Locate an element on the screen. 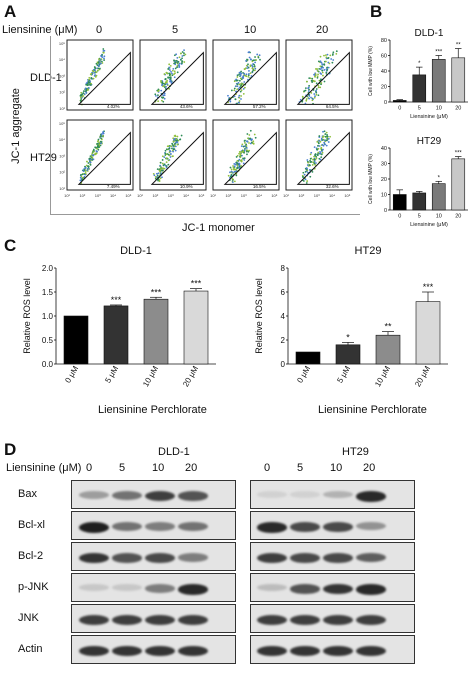 This screenshot has width=472, height=678. chart-xtick-label: 20 μM is located at coordinates (422, 376).